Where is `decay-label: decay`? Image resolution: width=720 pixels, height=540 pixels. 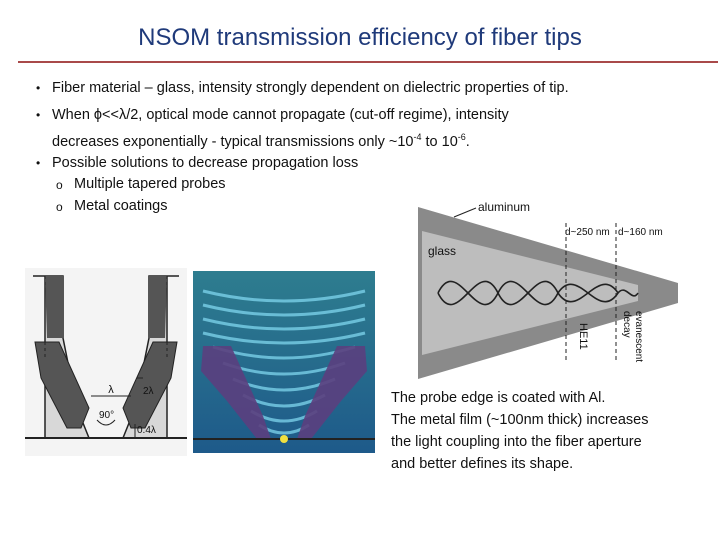
decay-label: decay is located at coordinates (626, 324).